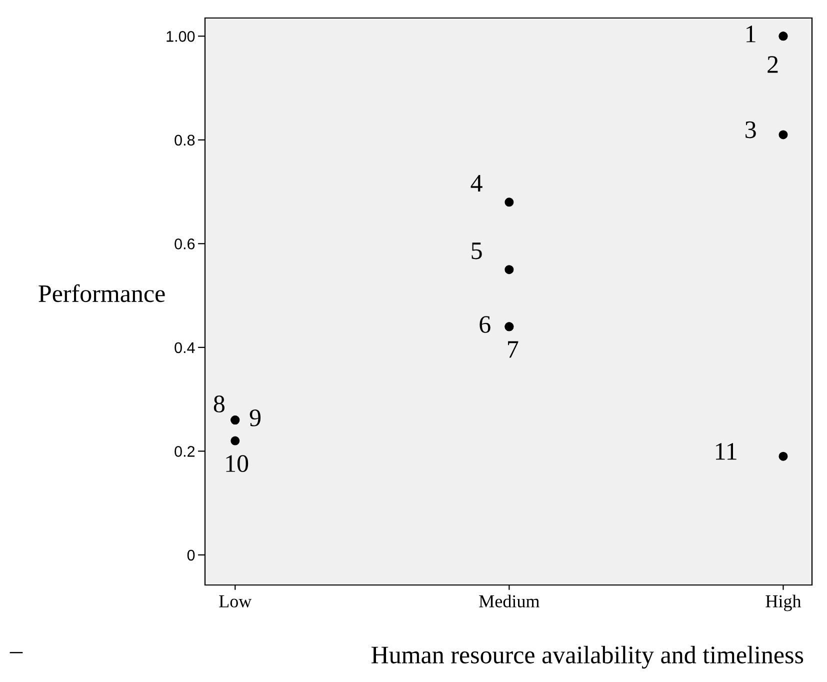 The width and height of the screenshot is (827, 682). Describe the element at coordinates (219, 404) in the screenshot. I see `annotation: 8` at that location.